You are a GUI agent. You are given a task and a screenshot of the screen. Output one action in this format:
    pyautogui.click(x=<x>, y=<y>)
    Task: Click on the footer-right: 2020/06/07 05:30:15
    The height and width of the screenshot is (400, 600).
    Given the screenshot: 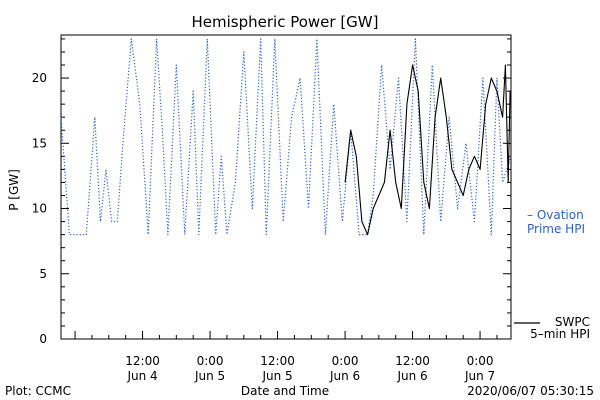 What is the action you would take?
    pyautogui.click(x=530, y=391)
    